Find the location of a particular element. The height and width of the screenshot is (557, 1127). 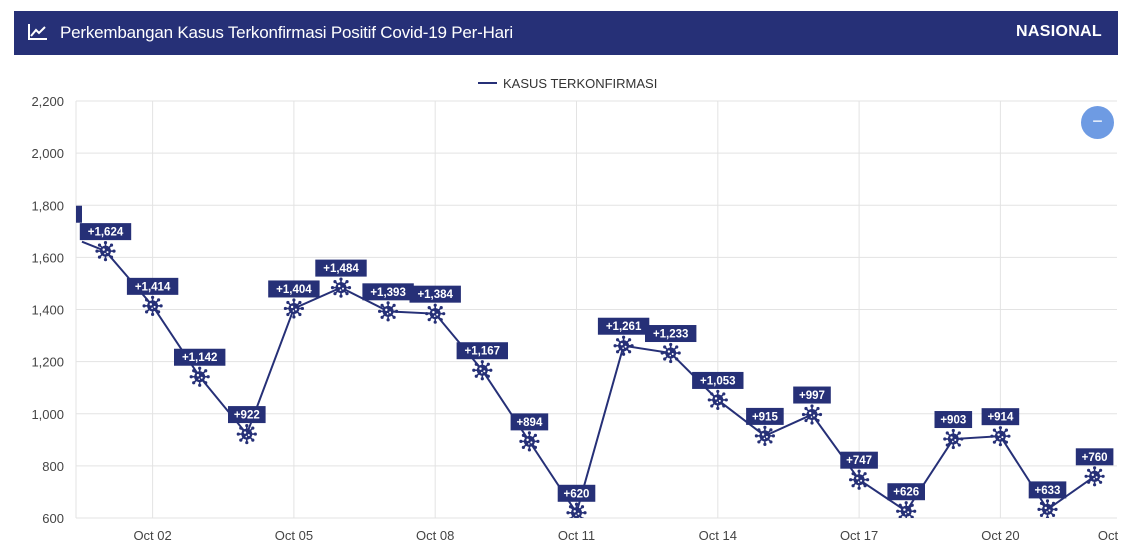

legend: KASUS TERKONFIRMASI is located at coordinates (567, 83).